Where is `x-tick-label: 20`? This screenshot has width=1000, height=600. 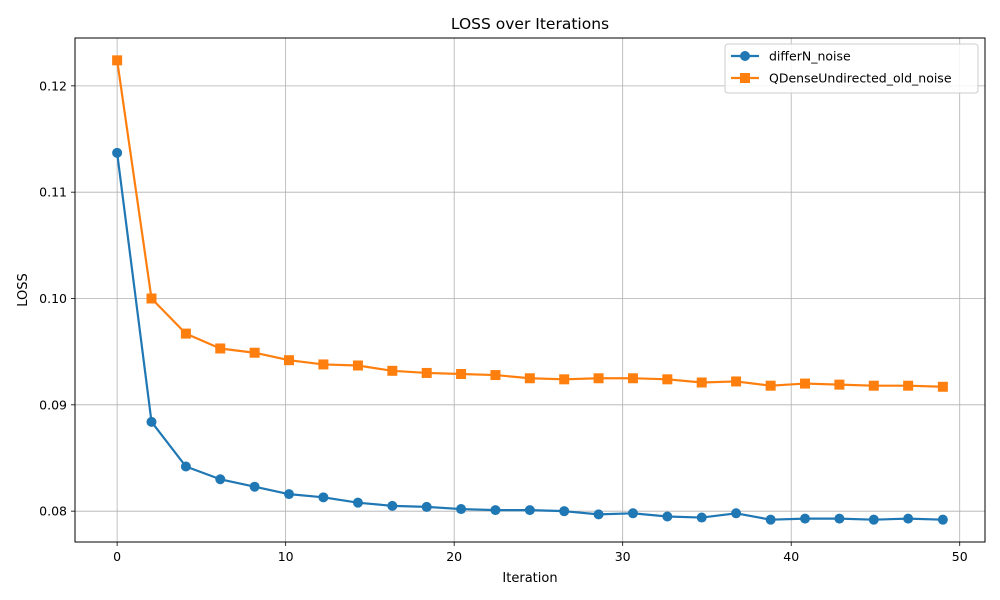 x-tick-label: 20 is located at coordinates (454, 556).